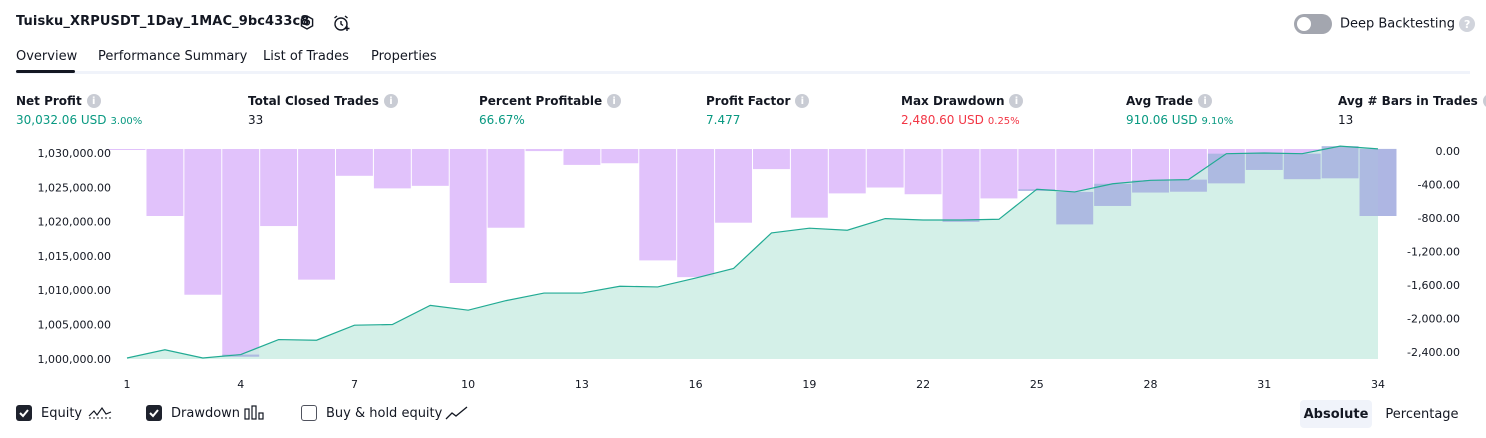 The height and width of the screenshot is (438, 1486). Describe the element at coordinates (206, 413) in the screenshot. I see `drawdown-legend-label: Drawdown` at that location.